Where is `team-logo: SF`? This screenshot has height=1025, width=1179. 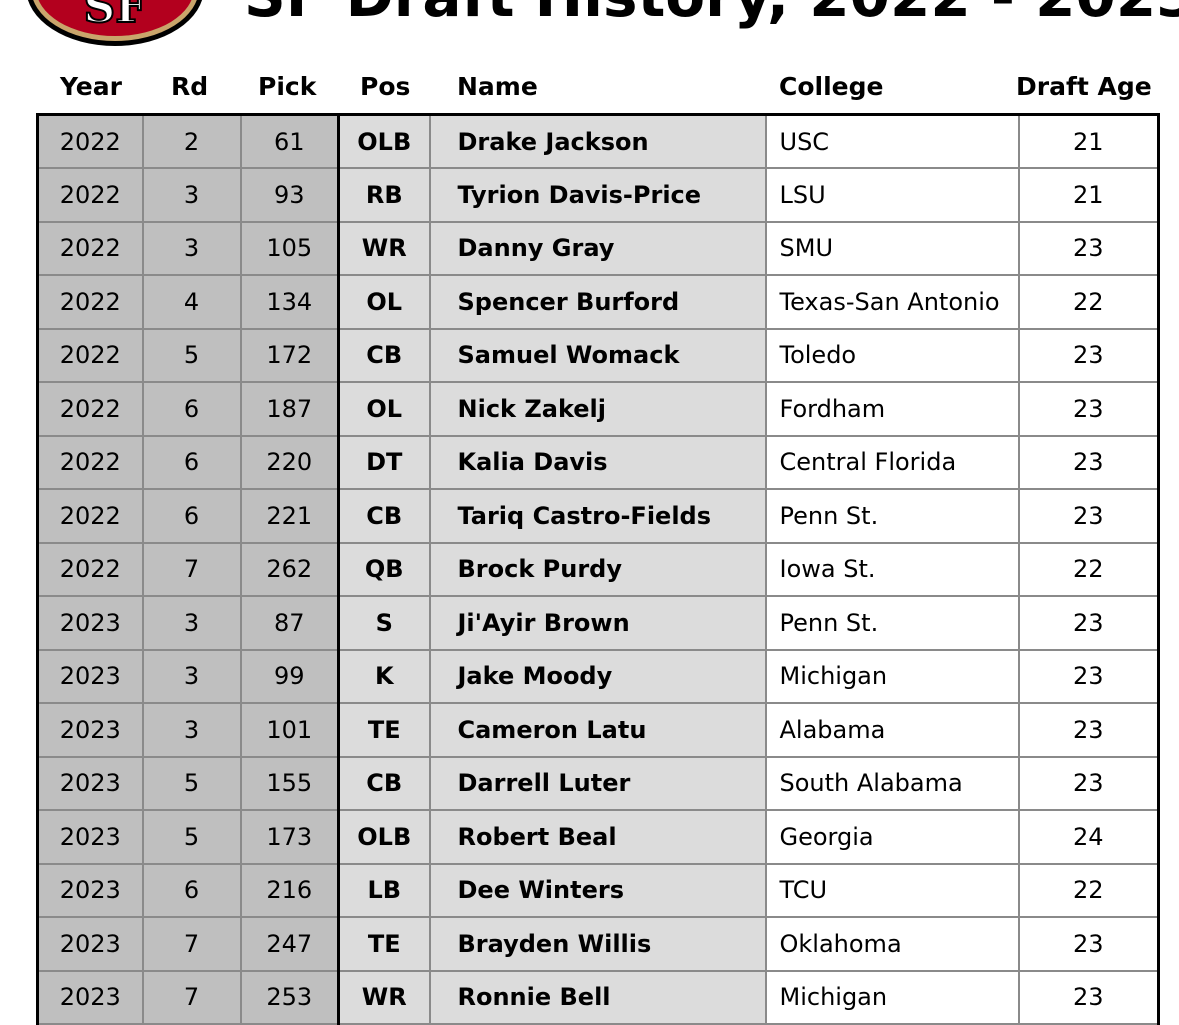 team-logo: SF is located at coordinates (115, 23).